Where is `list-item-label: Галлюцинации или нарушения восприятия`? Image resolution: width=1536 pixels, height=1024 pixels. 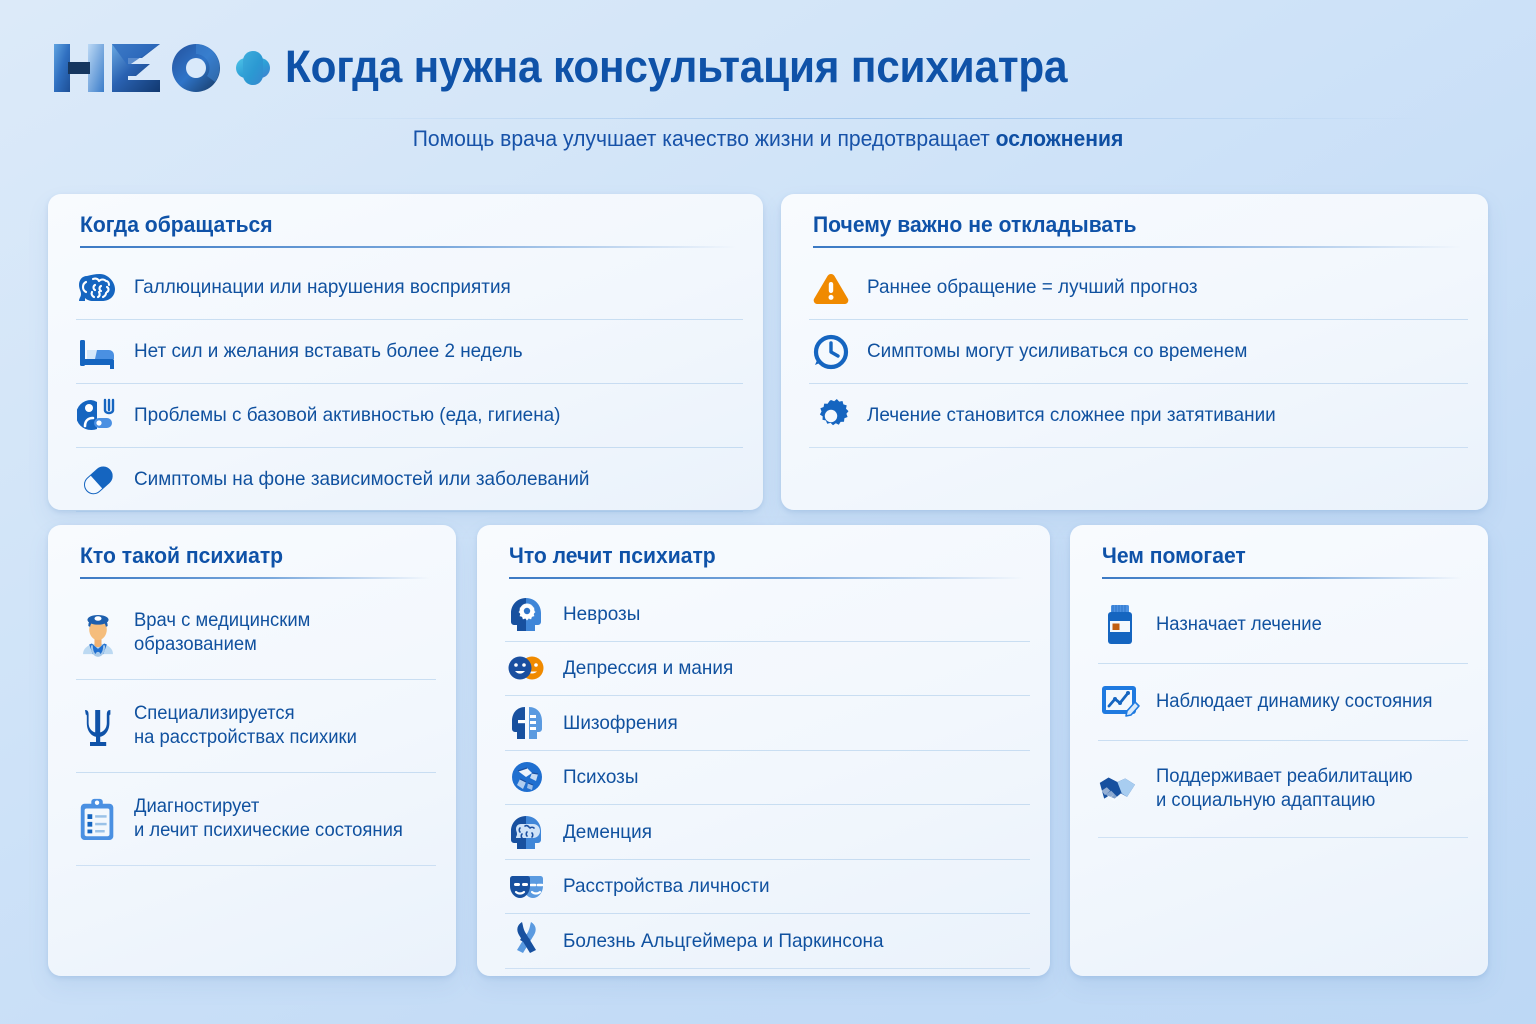
list-item-label: Галлюцинации или нарушения восприятия is located at coordinates (322, 287).